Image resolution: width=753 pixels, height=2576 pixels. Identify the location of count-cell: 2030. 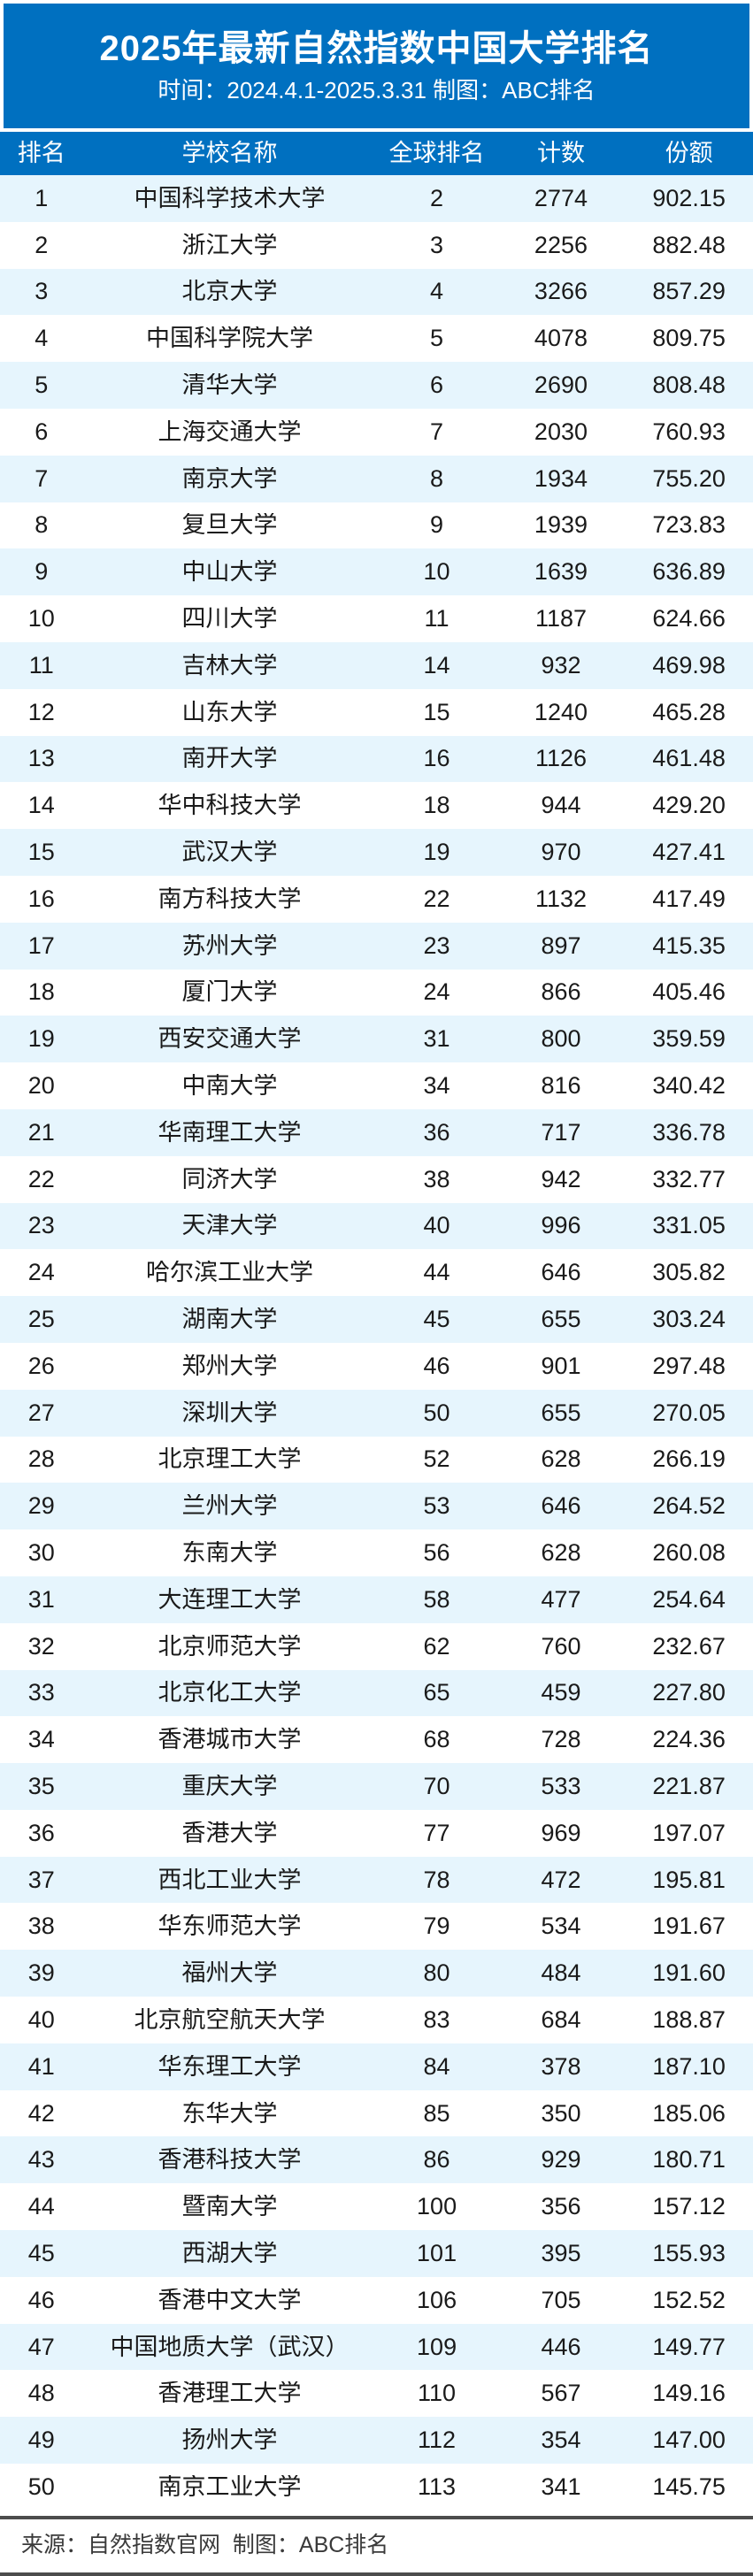
(561, 431).